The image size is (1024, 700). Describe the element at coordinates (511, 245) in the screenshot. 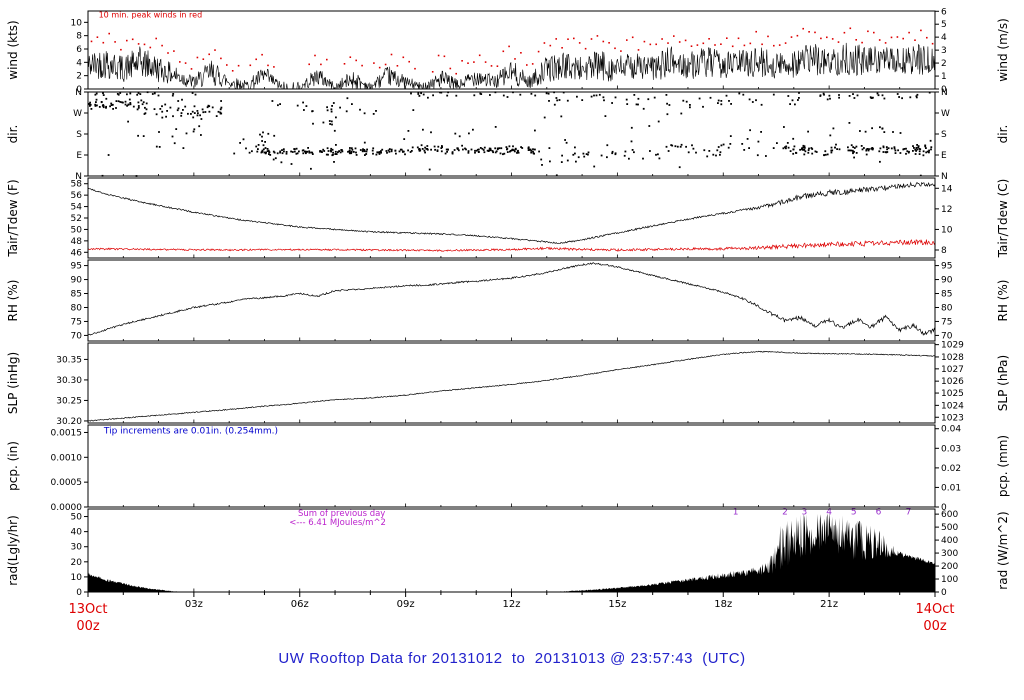

I see `tdew-line` at that location.